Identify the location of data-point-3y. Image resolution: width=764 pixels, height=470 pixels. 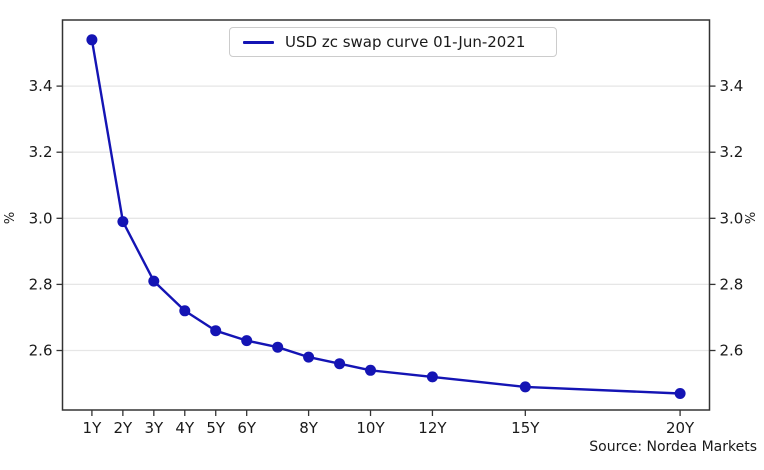
(154, 281).